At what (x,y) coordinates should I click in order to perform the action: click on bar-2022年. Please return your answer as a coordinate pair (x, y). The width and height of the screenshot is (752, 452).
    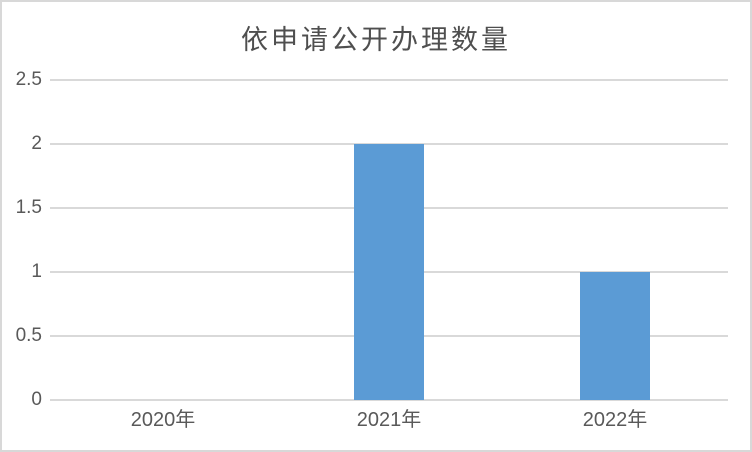
    Looking at the image, I should click on (615, 336).